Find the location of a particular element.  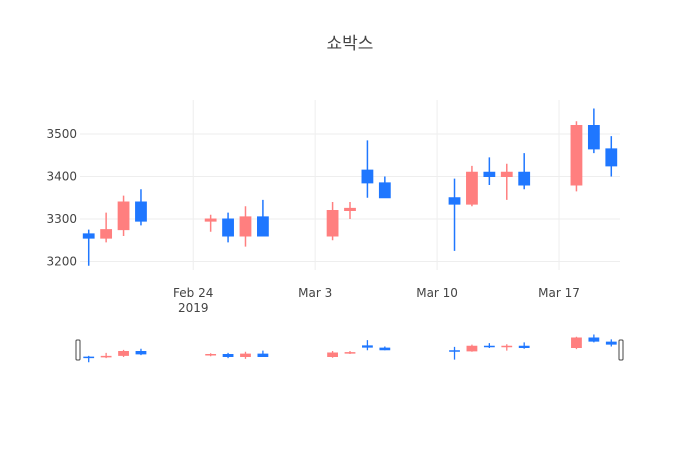

x-tick-label: Mar 10 is located at coordinates (437, 293).